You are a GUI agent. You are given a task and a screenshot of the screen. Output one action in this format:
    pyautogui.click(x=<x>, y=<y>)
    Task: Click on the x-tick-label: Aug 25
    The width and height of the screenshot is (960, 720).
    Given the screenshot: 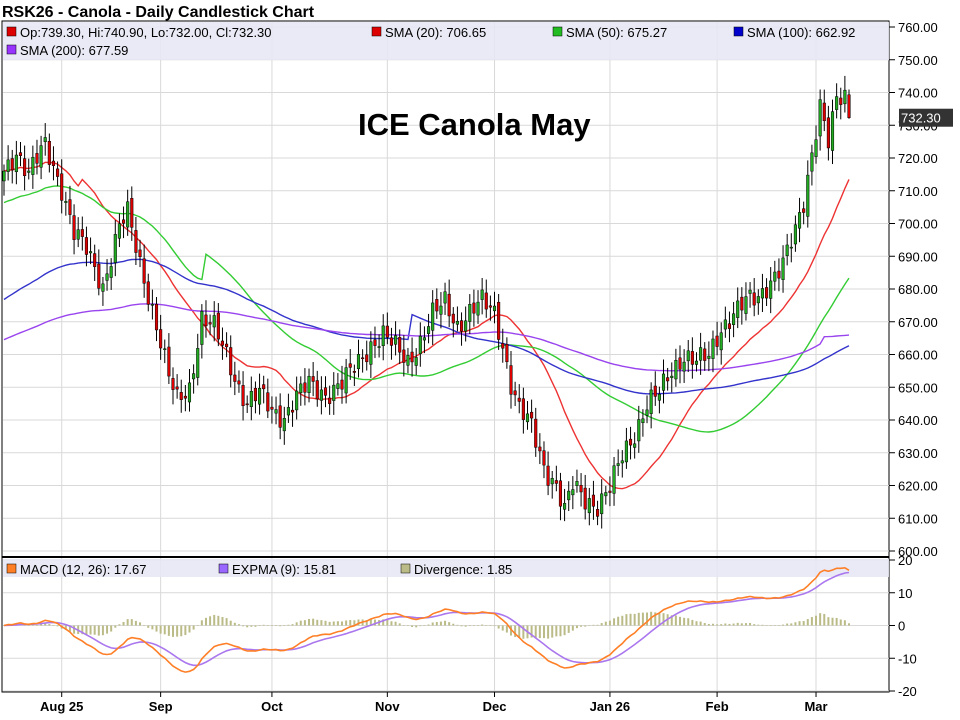 What is the action you would take?
    pyautogui.click(x=61, y=706)
    